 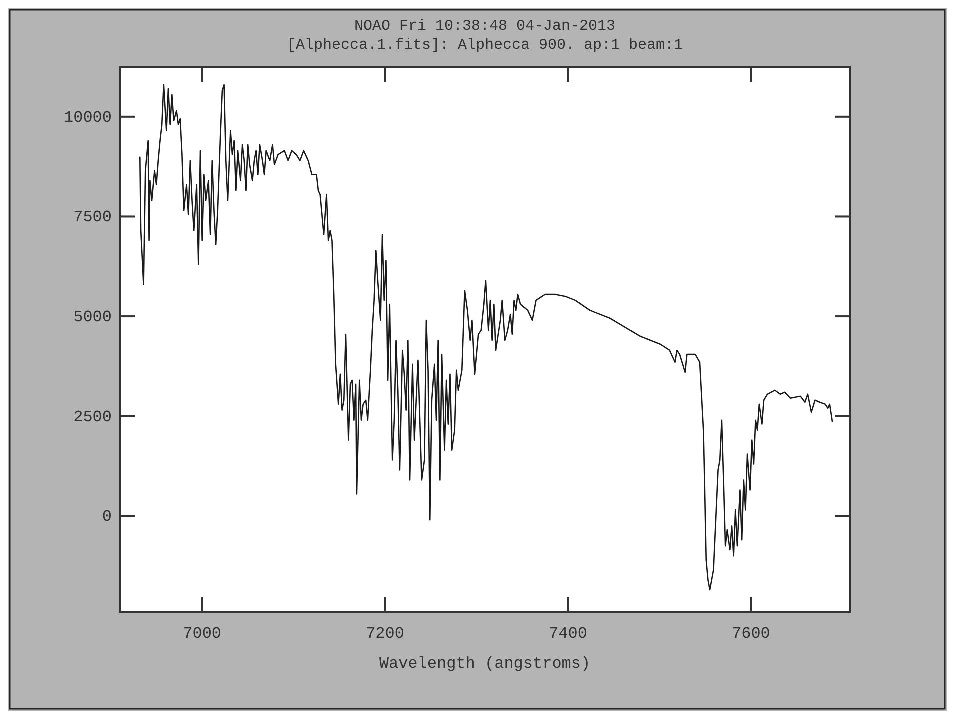 I want to click on chart-subtitle: [Alphecca.1.fits]: Alphecca 900. ap:1 beam:1, so click(x=485, y=45).